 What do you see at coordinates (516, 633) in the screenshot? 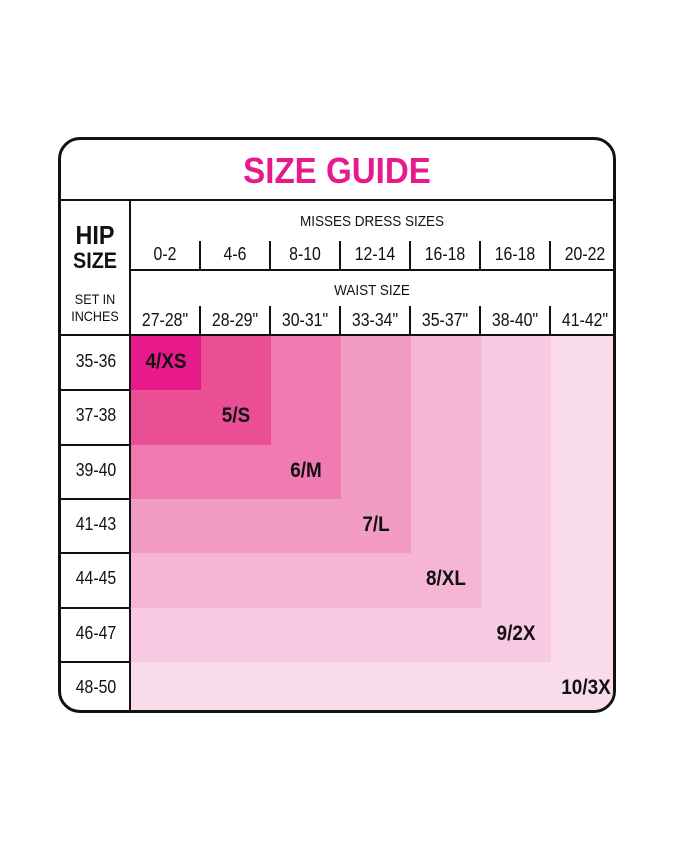
I see `size-label: 9/2X` at bounding box center [516, 633].